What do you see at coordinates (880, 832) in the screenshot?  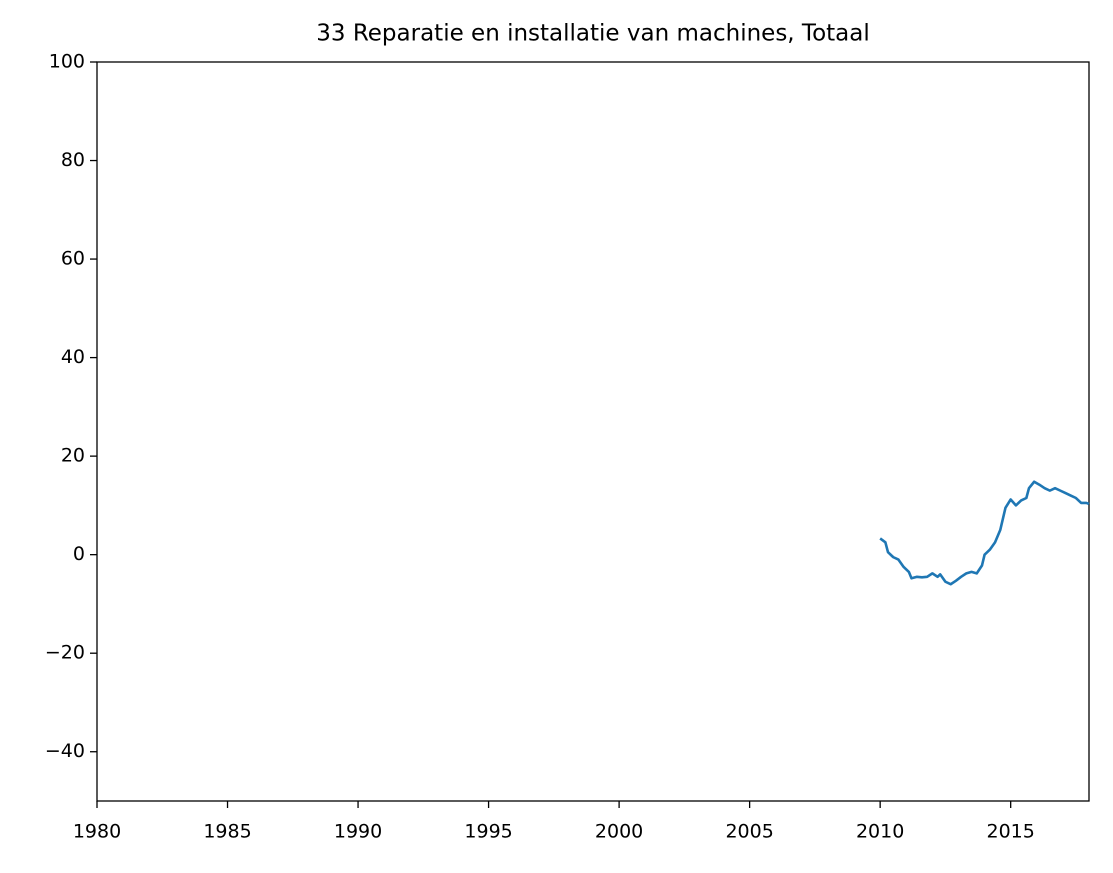 I see `x-tick-label: 2010` at bounding box center [880, 832].